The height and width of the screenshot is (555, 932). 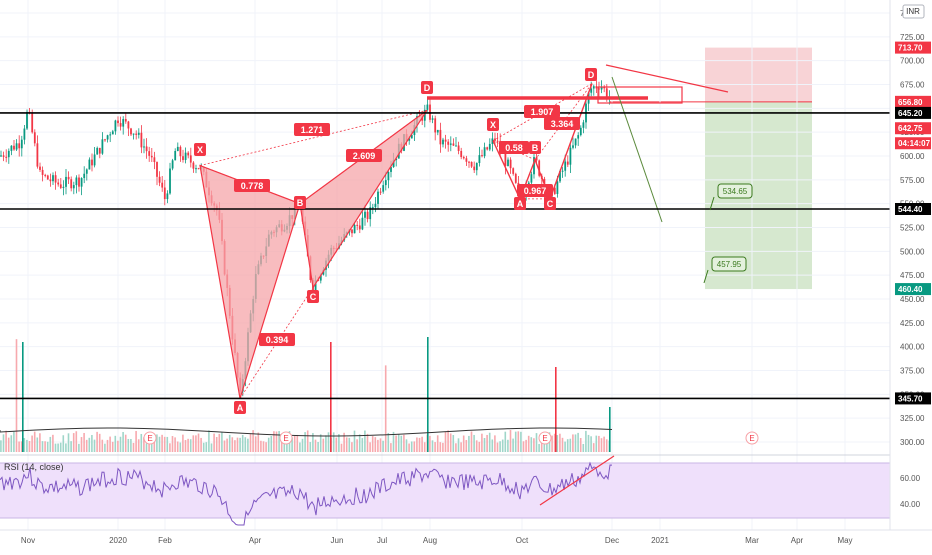 What do you see at coordinates (913, 143) in the screenshot?
I see `price-badge-4-bg` at bounding box center [913, 143].